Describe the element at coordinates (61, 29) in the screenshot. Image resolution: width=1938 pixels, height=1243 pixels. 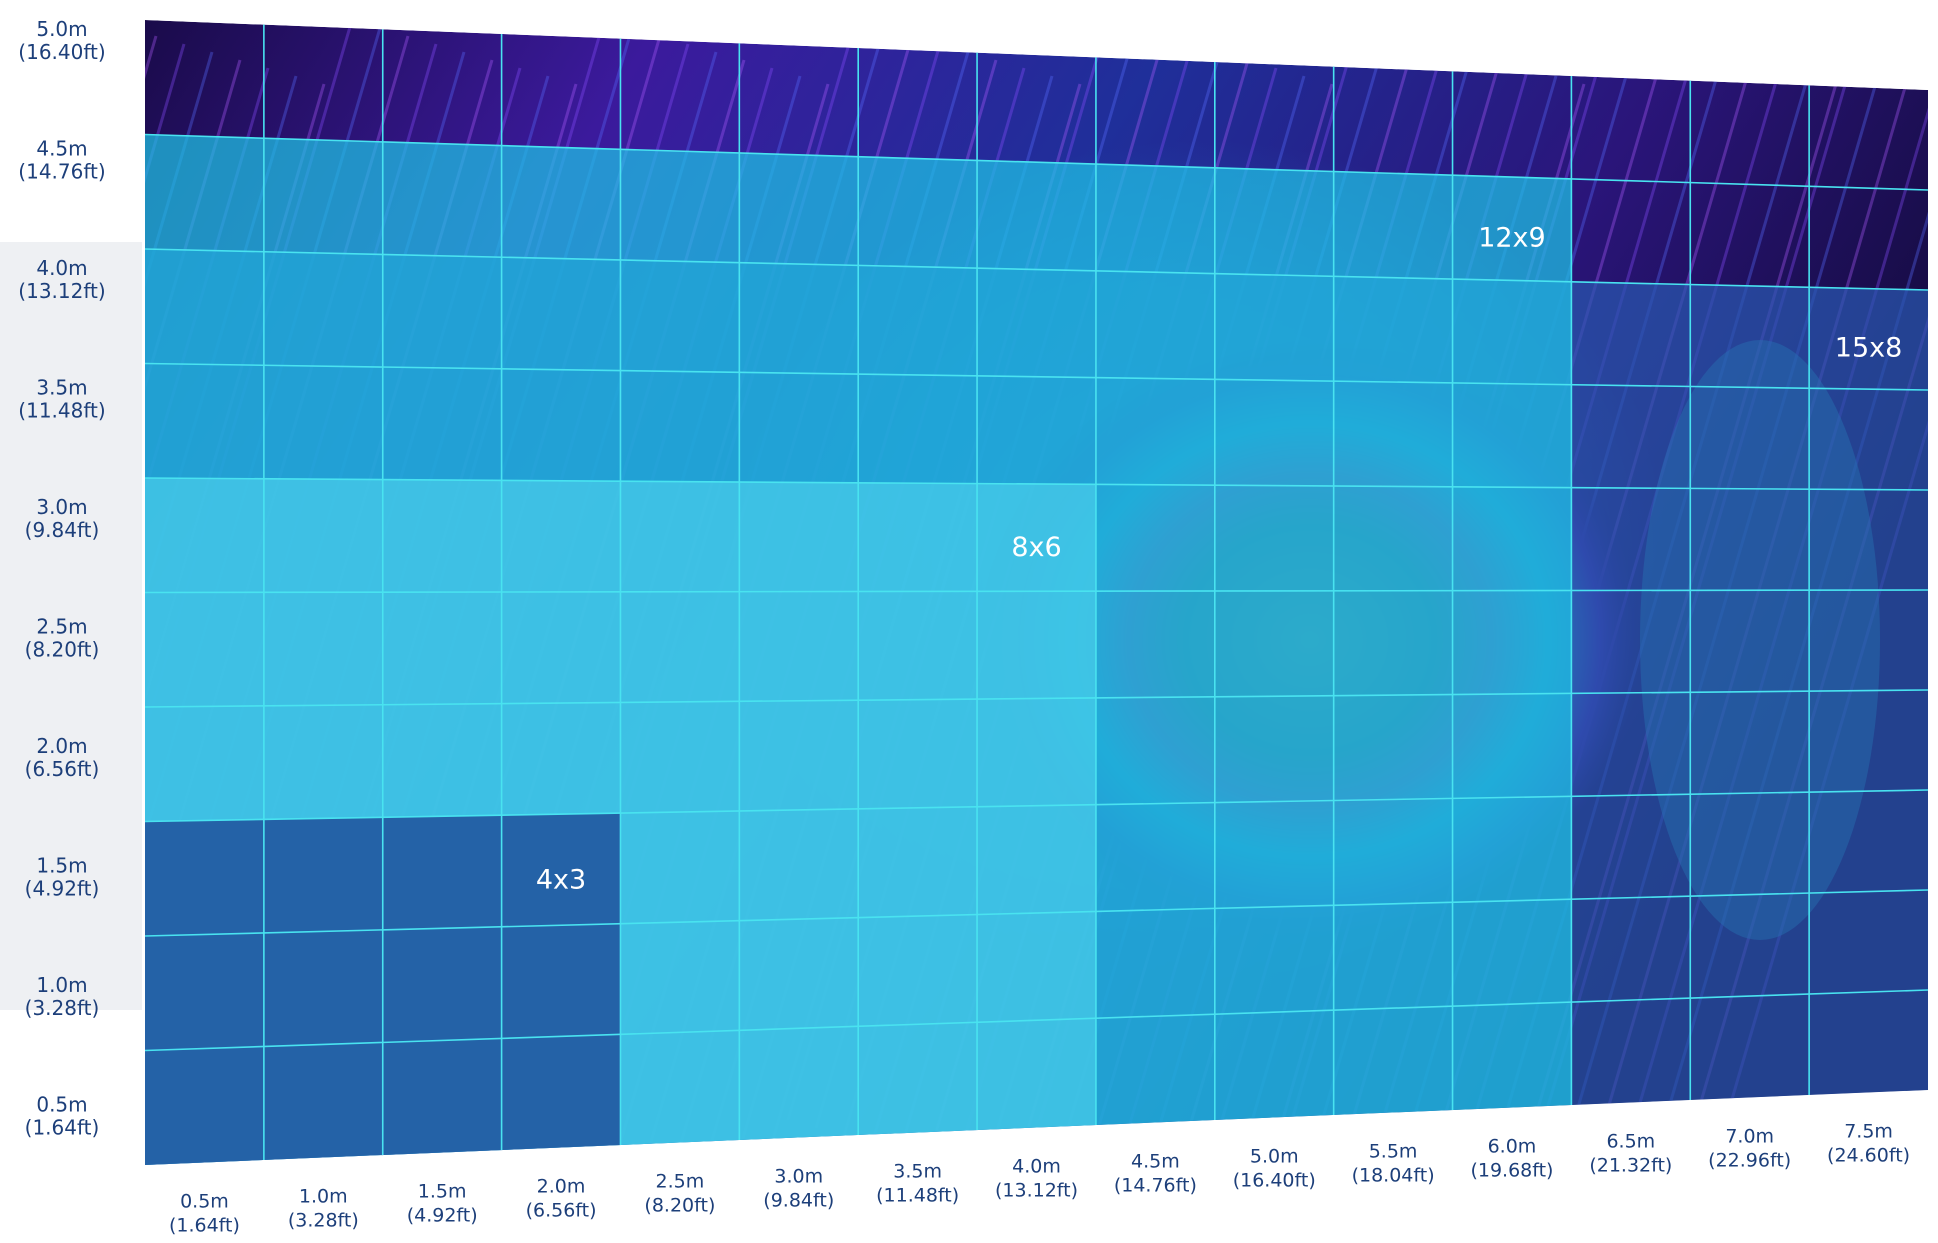
I see `y-label-m: 5.0m` at that location.